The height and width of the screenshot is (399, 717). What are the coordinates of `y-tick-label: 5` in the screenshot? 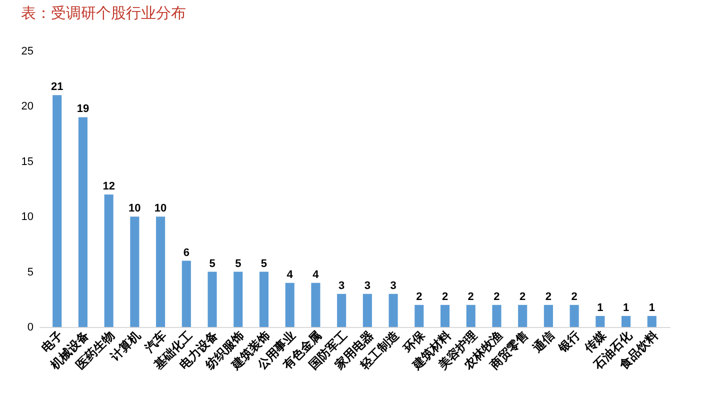 It's located at (30, 272).